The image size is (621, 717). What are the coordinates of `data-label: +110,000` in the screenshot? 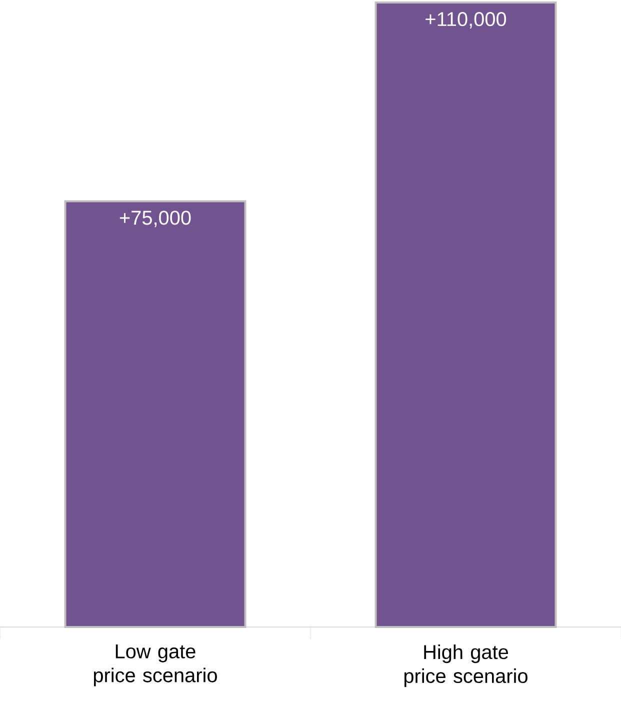 It's located at (466, 20).